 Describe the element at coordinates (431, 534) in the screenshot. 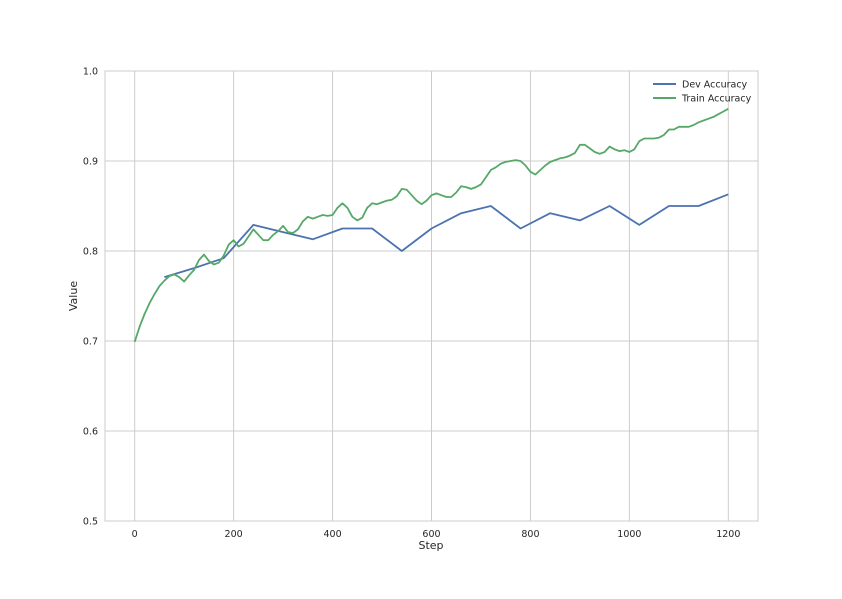

I see `x-tick-label: 600` at that location.